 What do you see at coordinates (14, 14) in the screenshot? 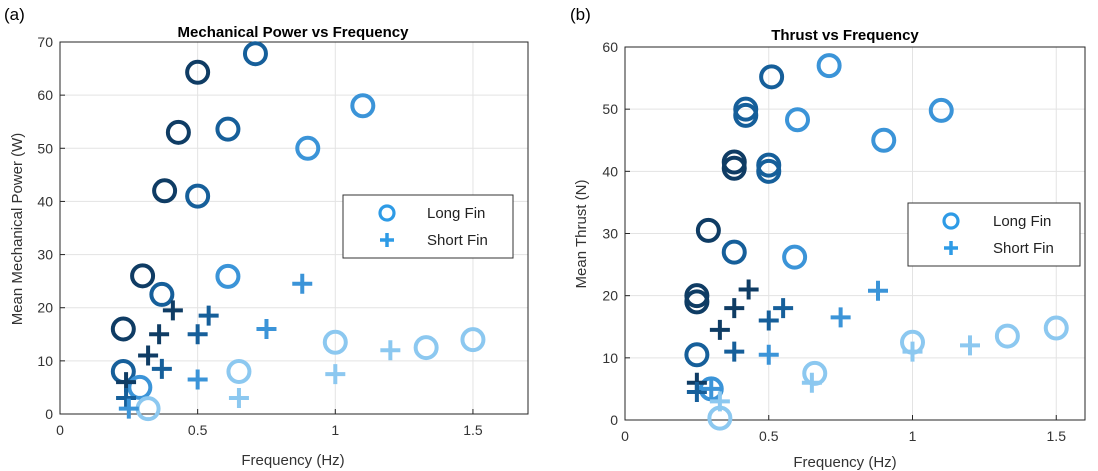
I see `panel-label-a: (a)` at bounding box center [14, 14].